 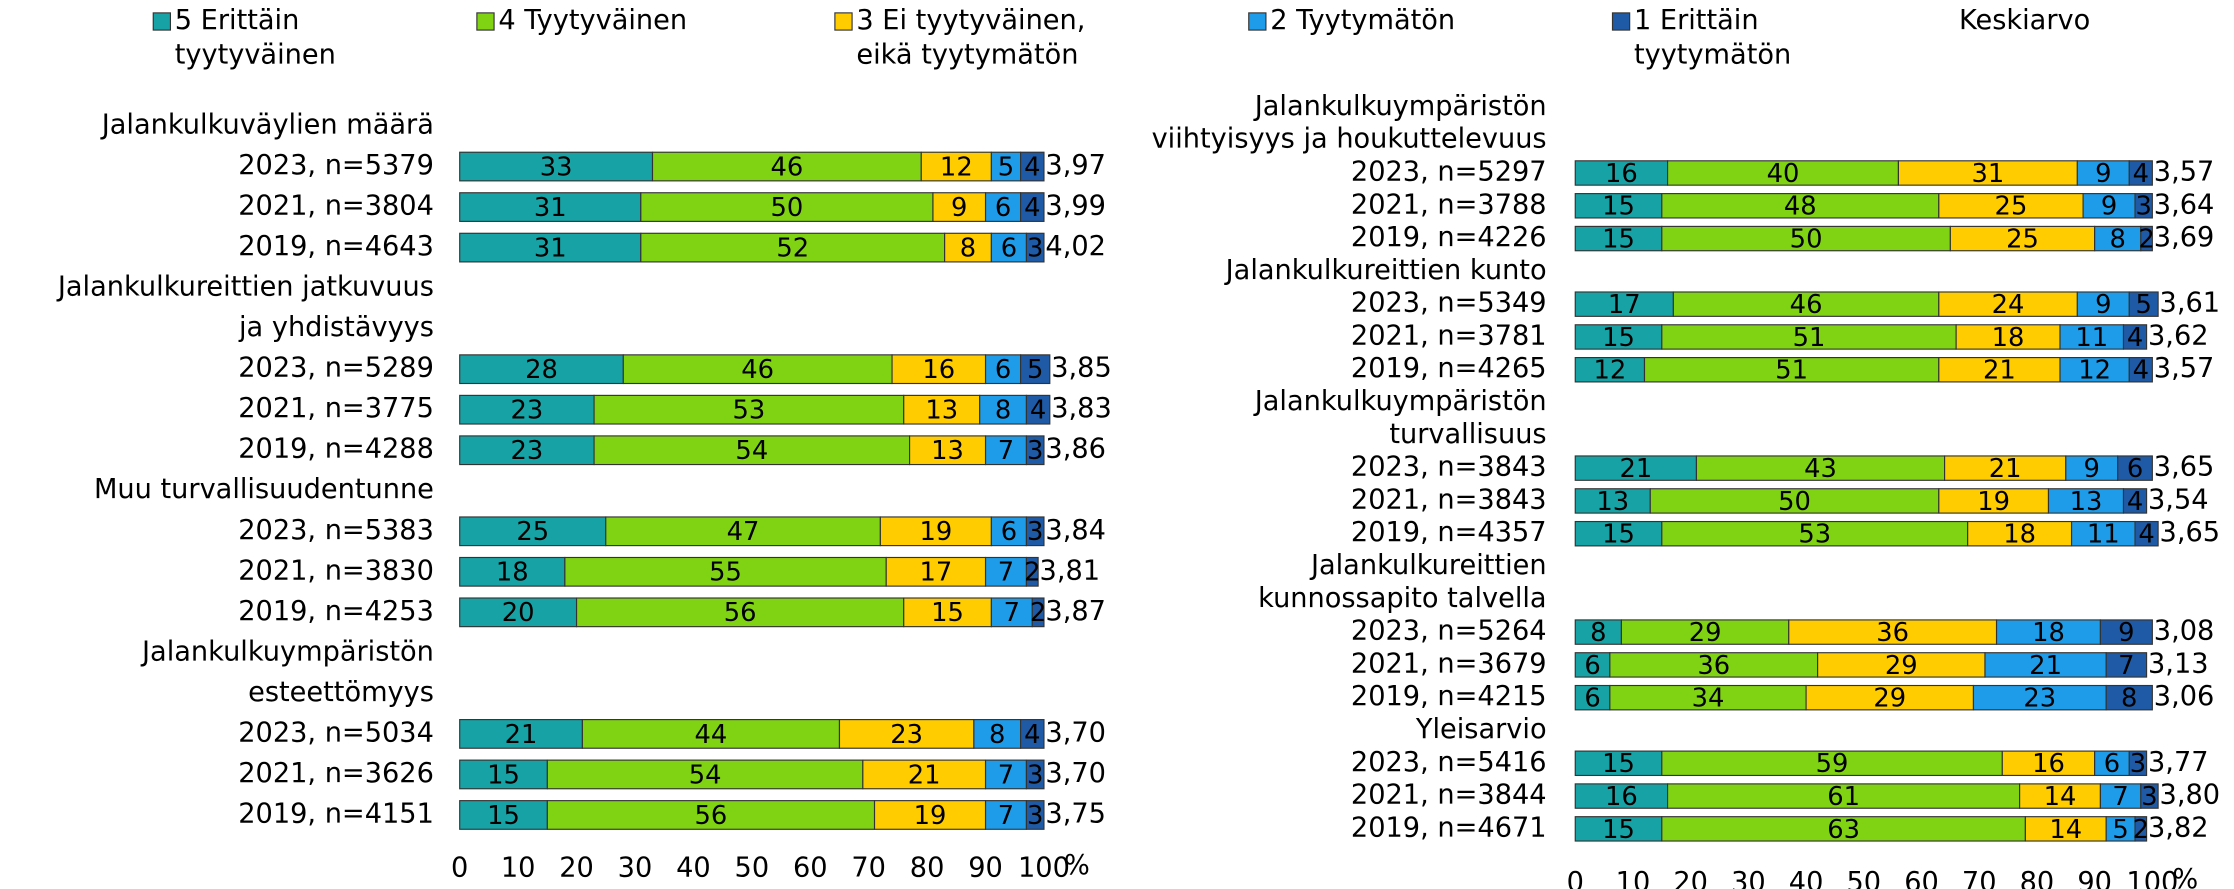 I want to click on segment-label: 63, so click(x=1843, y=830).